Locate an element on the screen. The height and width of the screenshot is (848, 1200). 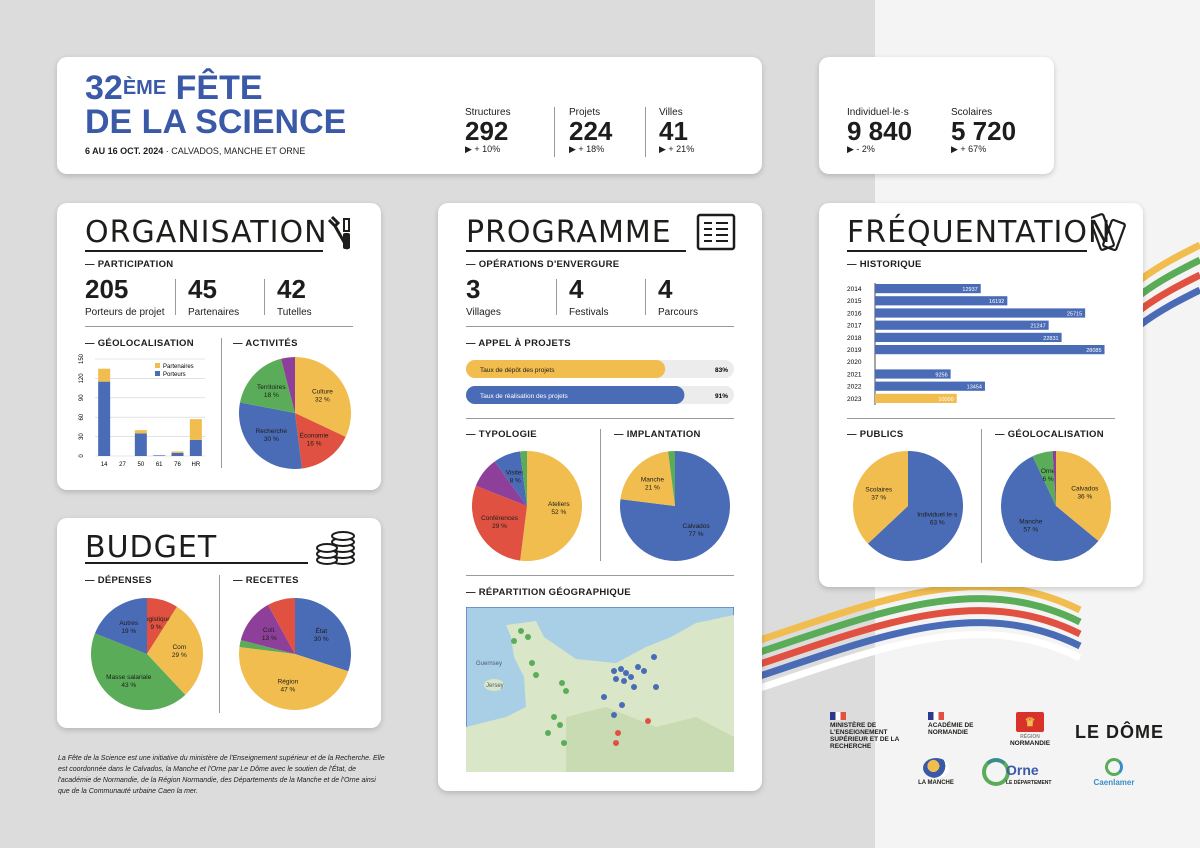
slice-label: Scolaires is located at coordinates (878, 489).